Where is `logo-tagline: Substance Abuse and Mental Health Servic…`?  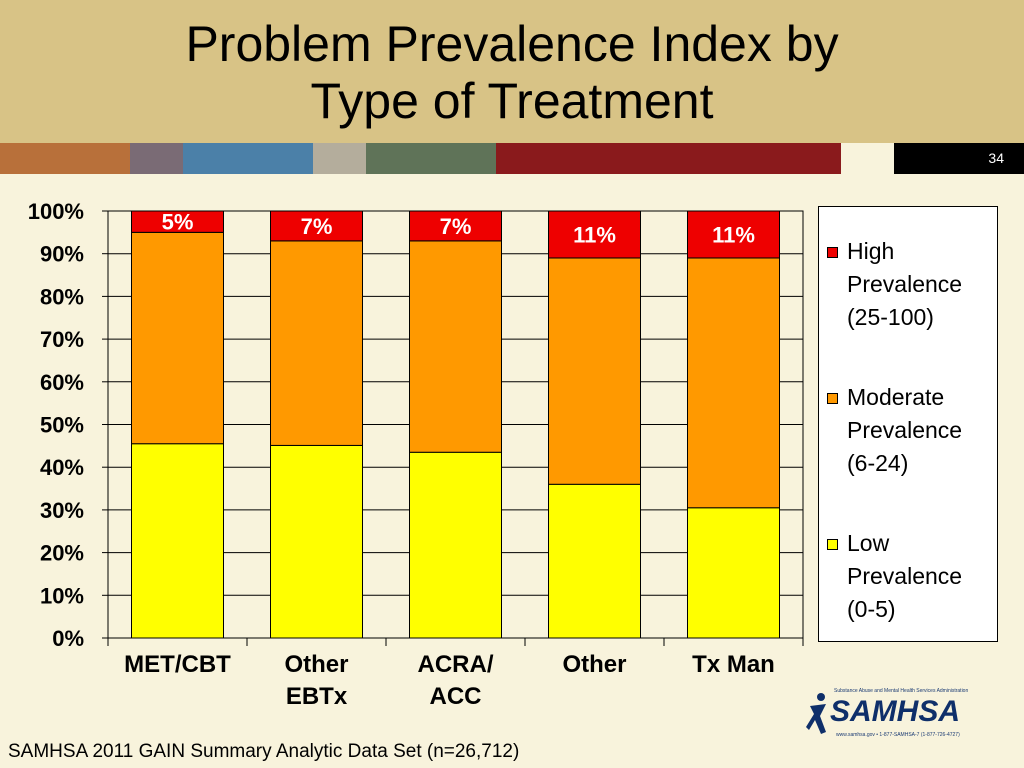 logo-tagline: Substance Abuse and Mental Health Servic… is located at coordinates (901, 691).